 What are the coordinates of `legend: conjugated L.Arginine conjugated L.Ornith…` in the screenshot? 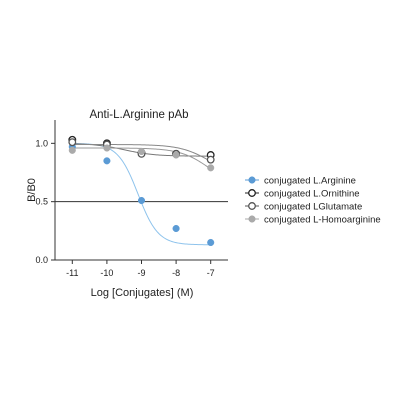 It's located at (313, 201).